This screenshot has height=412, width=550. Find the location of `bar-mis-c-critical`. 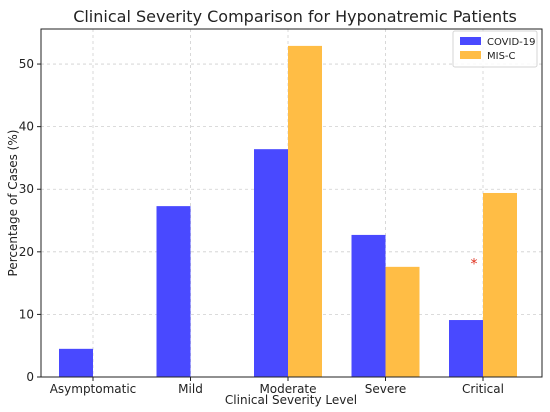

bar-mis-c-critical is located at coordinates (500, 284).